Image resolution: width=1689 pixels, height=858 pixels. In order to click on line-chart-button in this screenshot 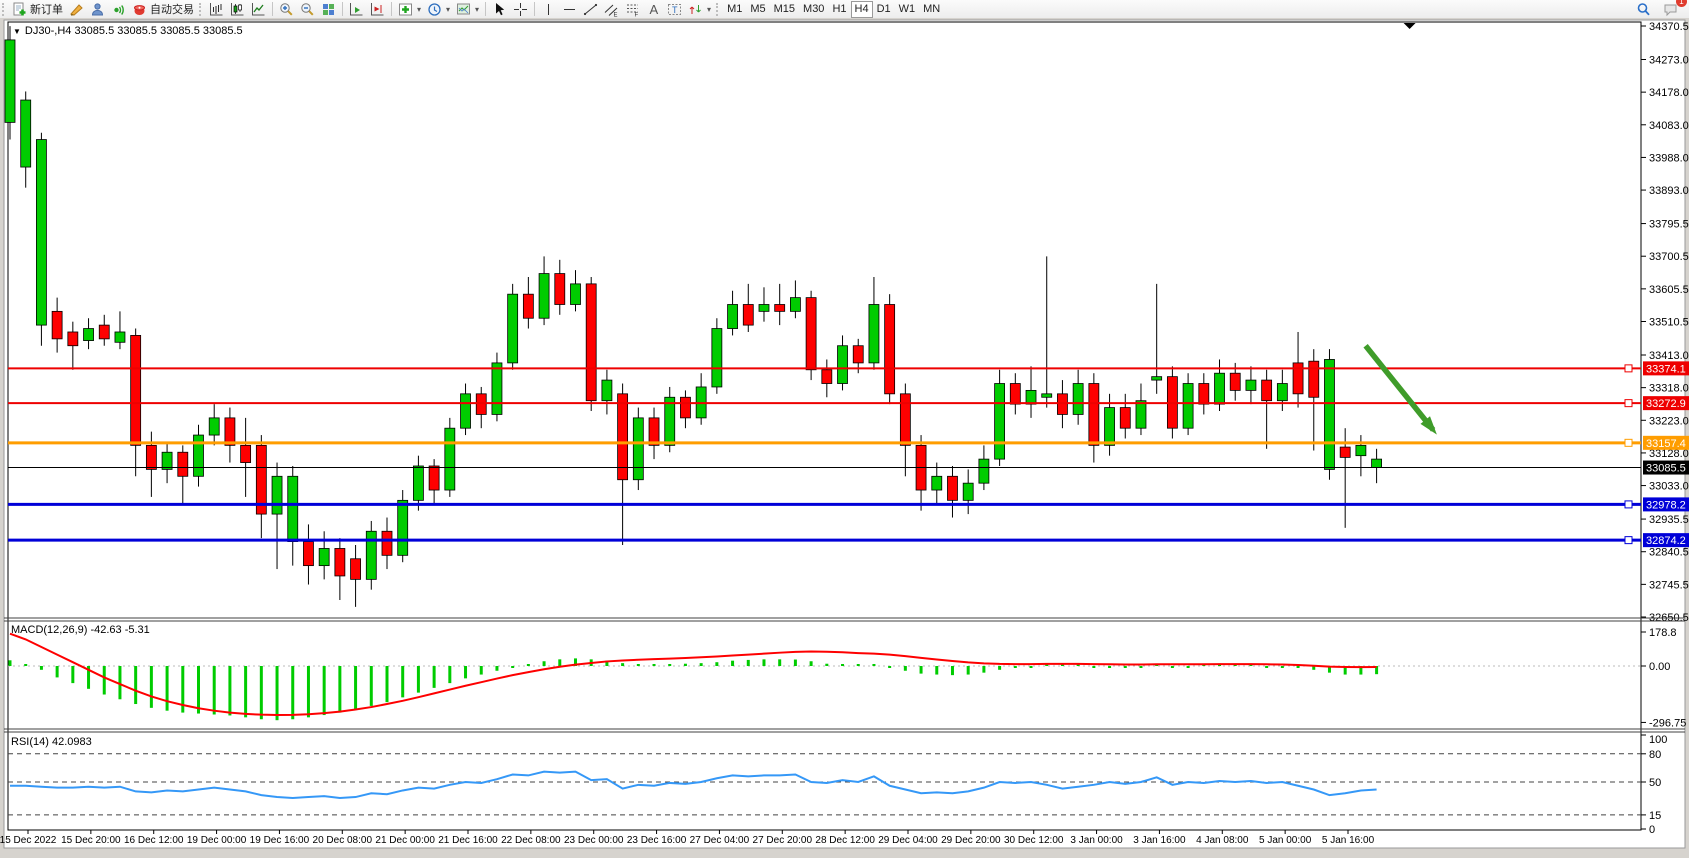, I will do `click(258, 9)`.